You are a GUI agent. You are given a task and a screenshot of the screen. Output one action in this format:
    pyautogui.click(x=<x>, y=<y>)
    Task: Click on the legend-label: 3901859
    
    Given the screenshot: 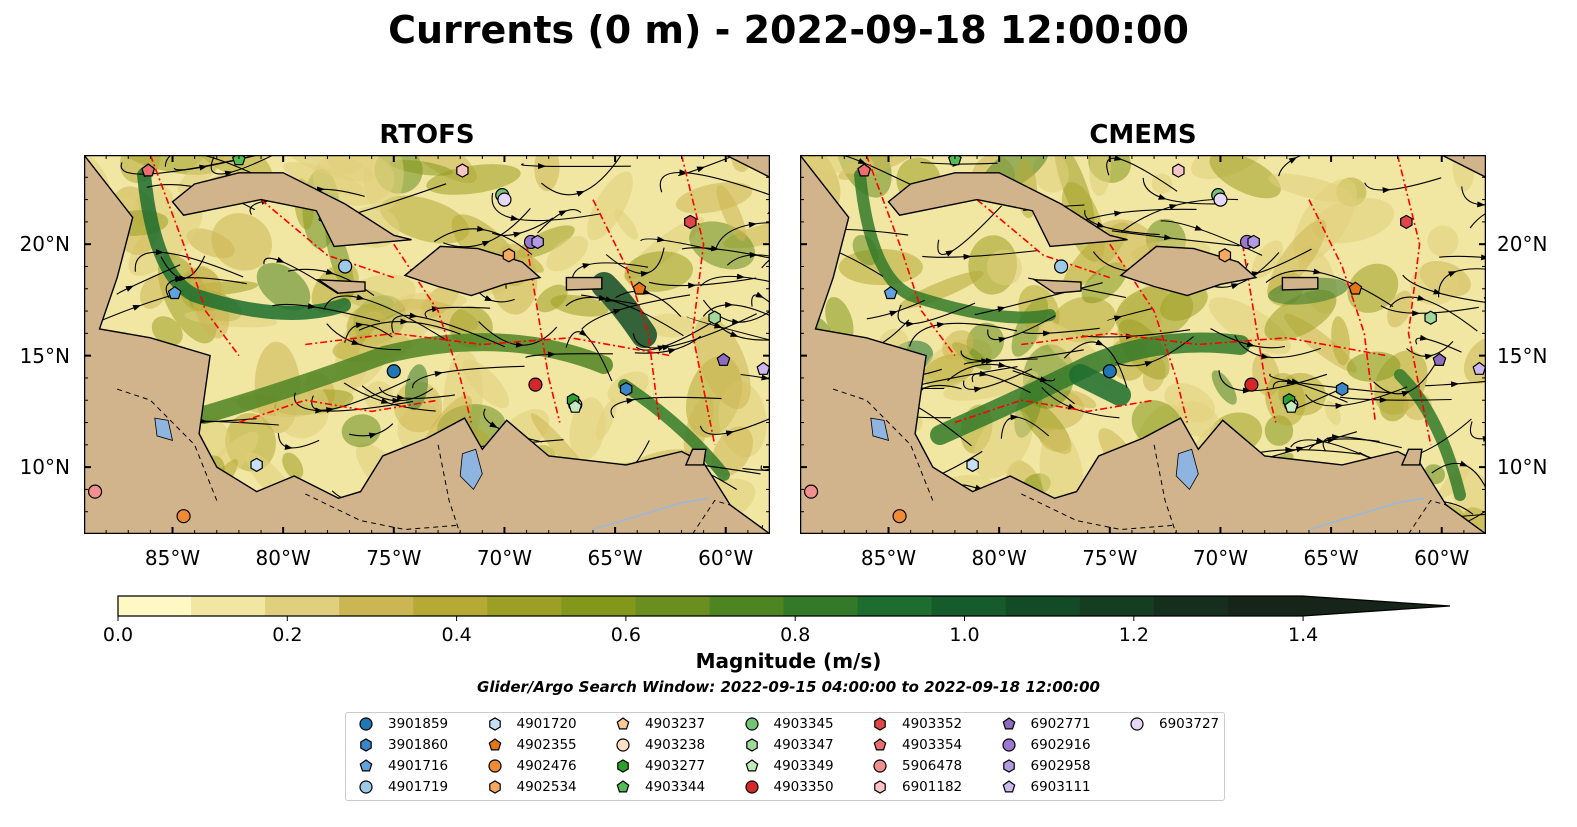 What is the action you would take?
    pyautogui.click(x=418, y=724)
    